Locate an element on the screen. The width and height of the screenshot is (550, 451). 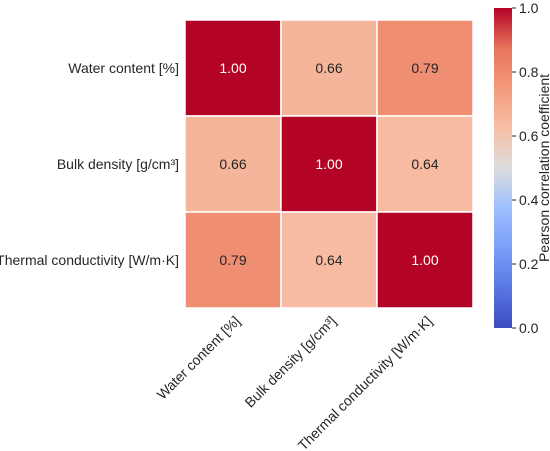
colorbar-tick-label: 0.4 is located at coordinates (529, 200).